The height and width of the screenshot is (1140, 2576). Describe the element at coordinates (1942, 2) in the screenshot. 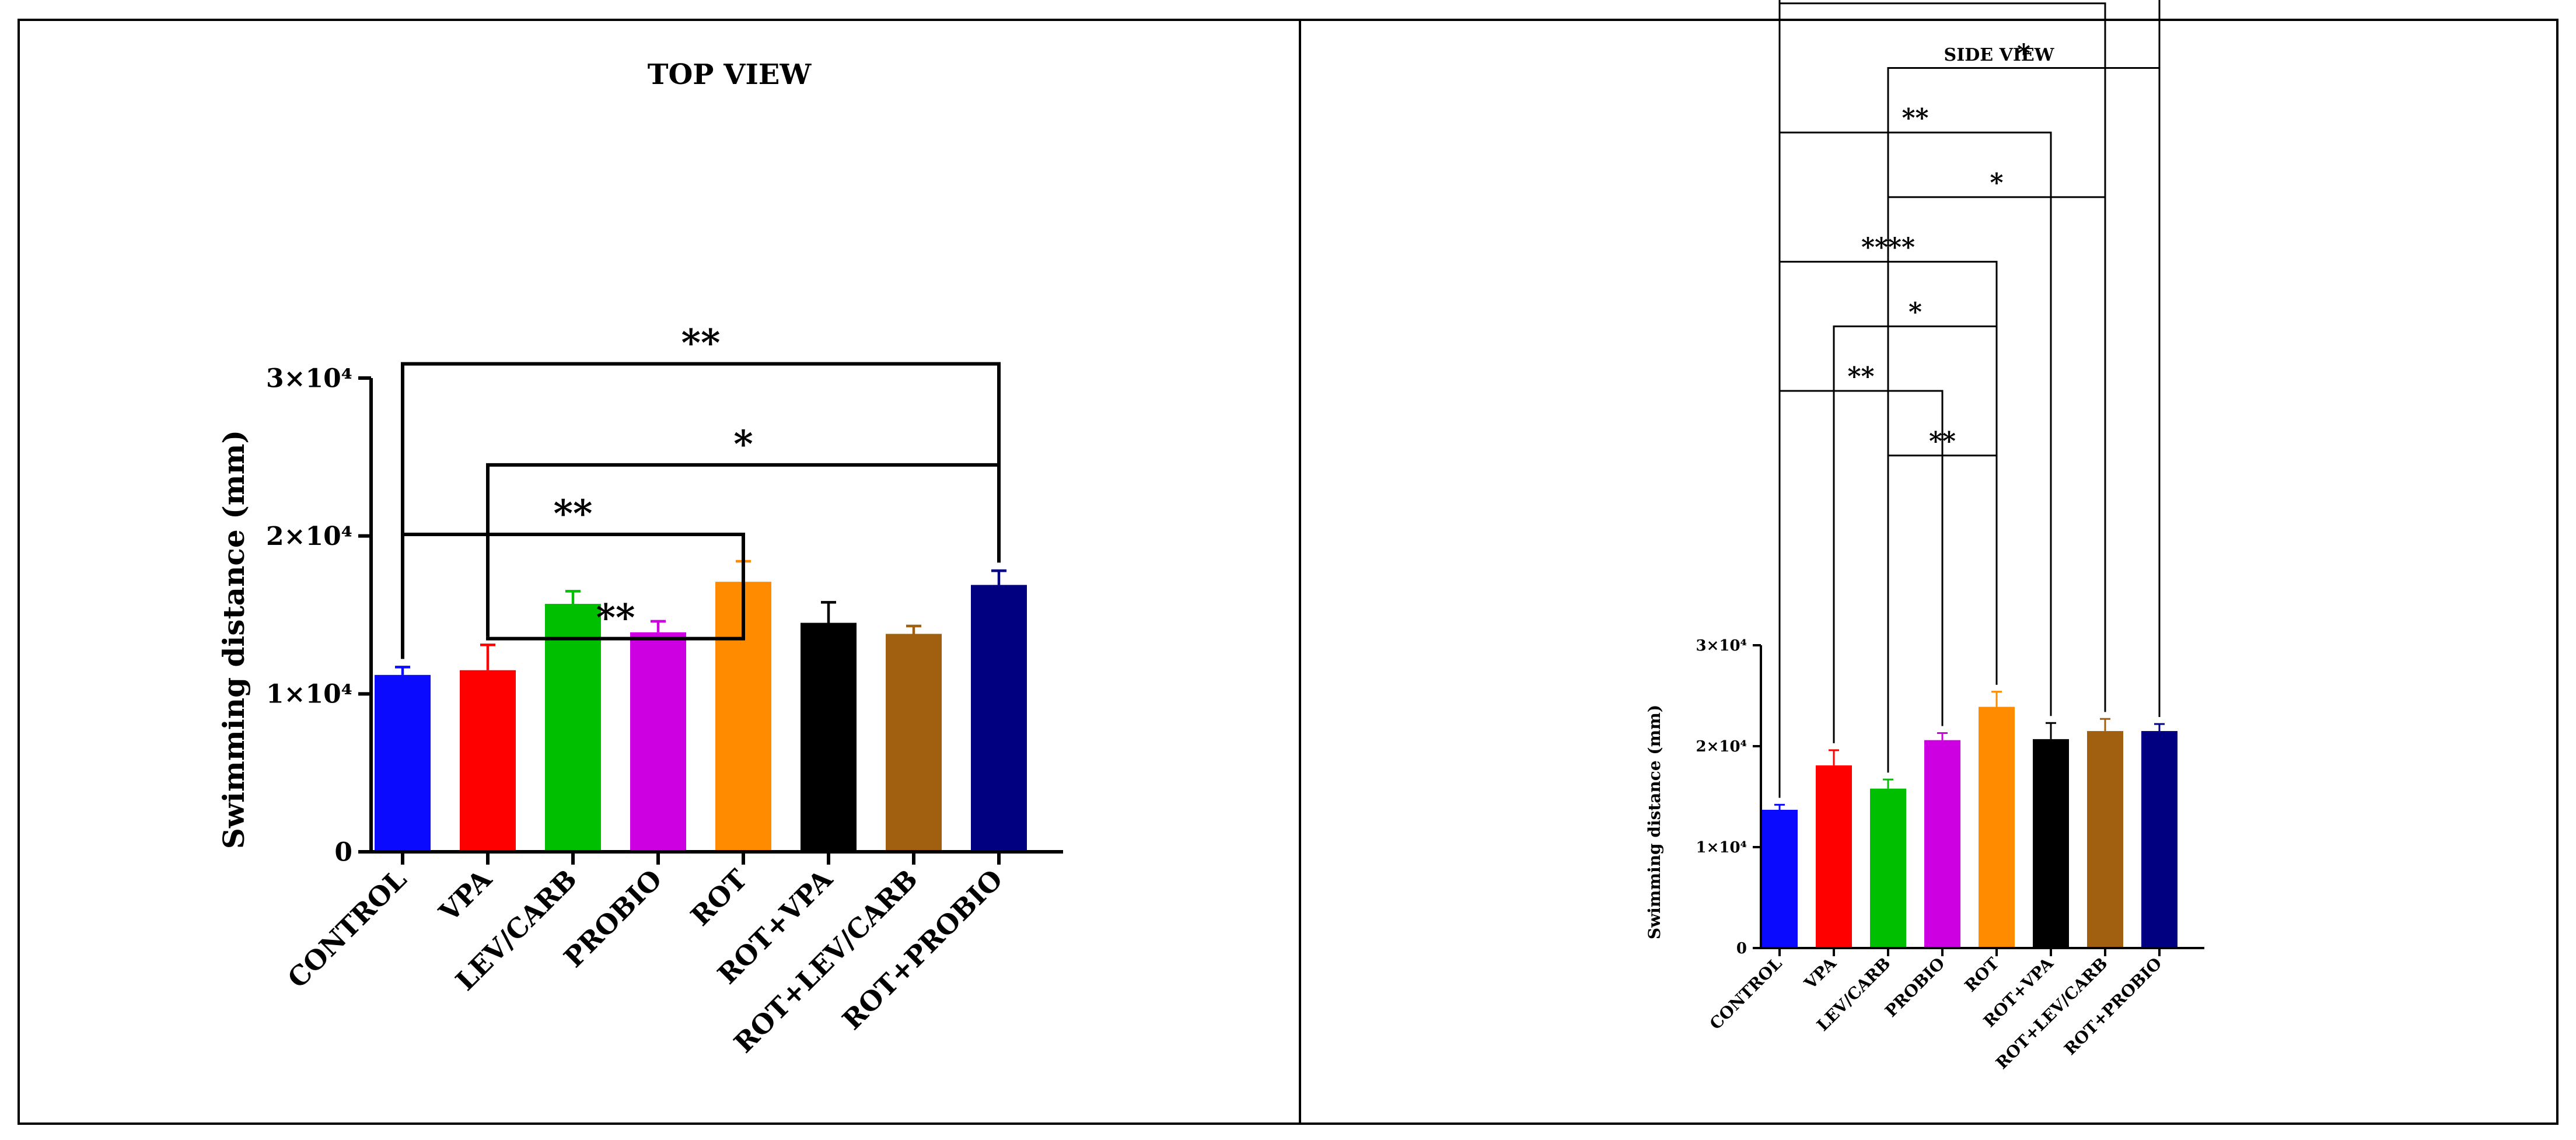

I see `significance-label: ***` at that location.